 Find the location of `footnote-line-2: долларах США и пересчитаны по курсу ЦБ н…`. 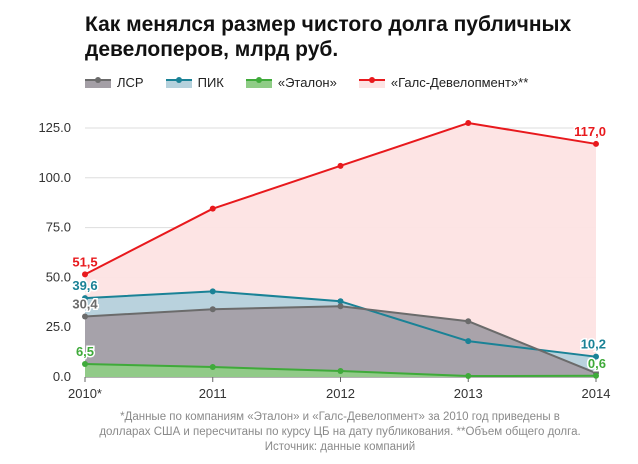

footnote-line-2: долларах США и пересчитаны по курсу ЦБ н… is located at coordinates (340, 432).